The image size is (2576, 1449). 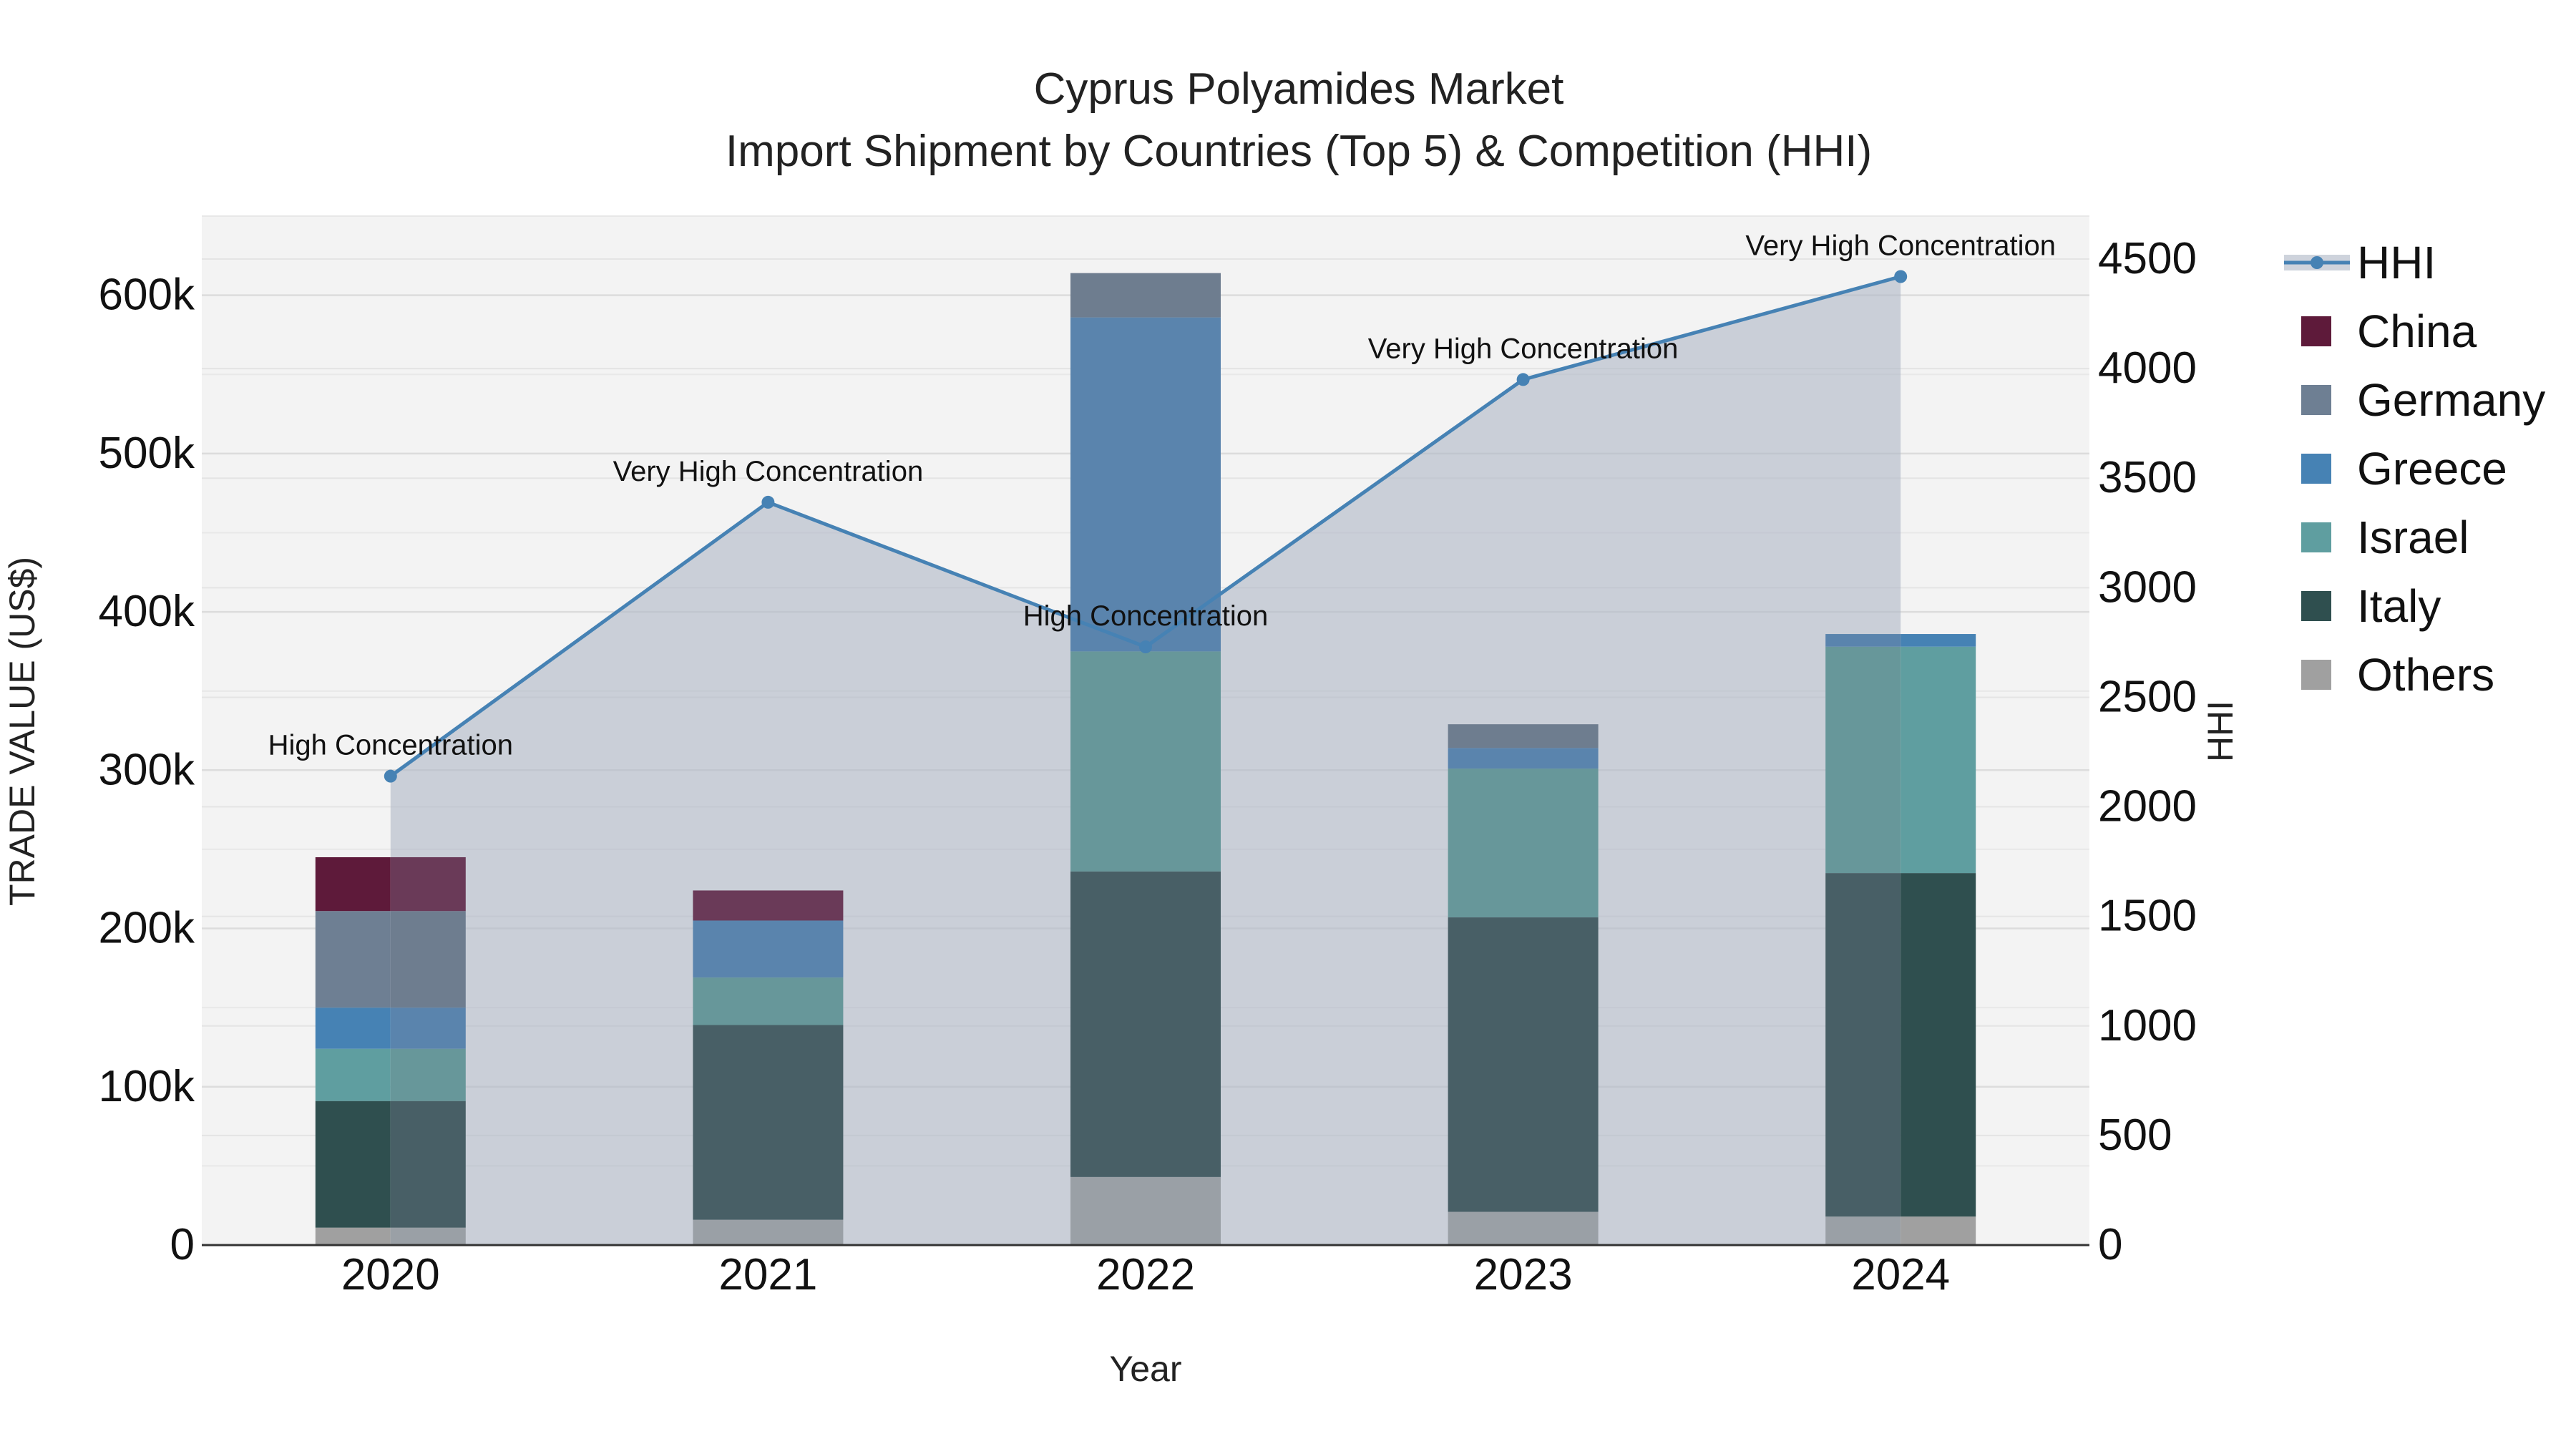 I want to click on bar-greece-2022, so click(x=1145, y=484).